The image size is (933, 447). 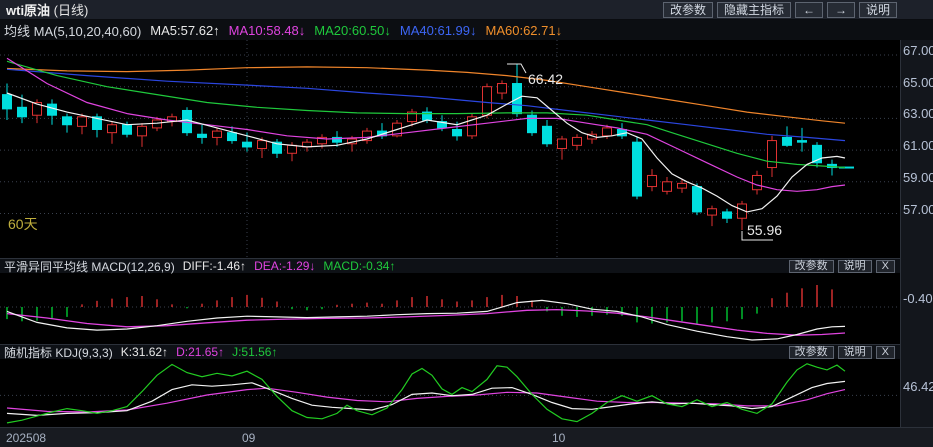 I want to click on kdj-axis-label: 46.42, so click(x=918, y=386).